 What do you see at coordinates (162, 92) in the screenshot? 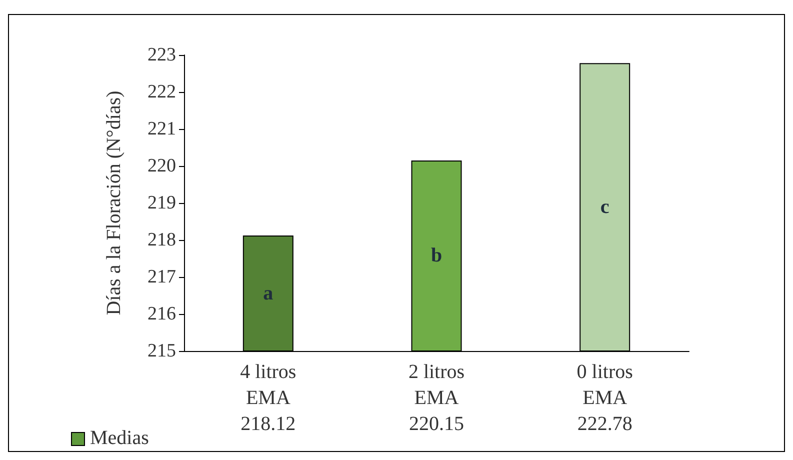
I see `y-tick-label: 222` at bounding box center [162, 92].